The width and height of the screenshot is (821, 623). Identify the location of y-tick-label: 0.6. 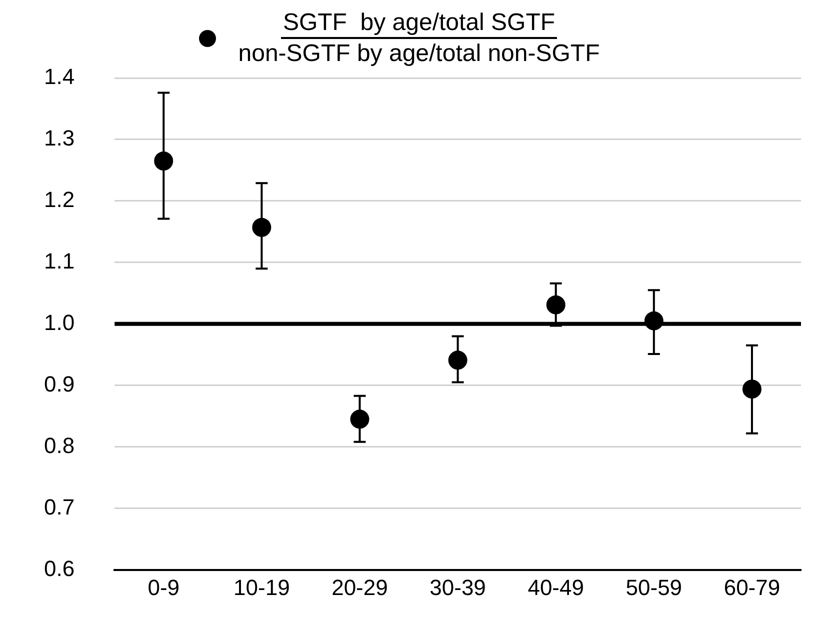
(59, 568).